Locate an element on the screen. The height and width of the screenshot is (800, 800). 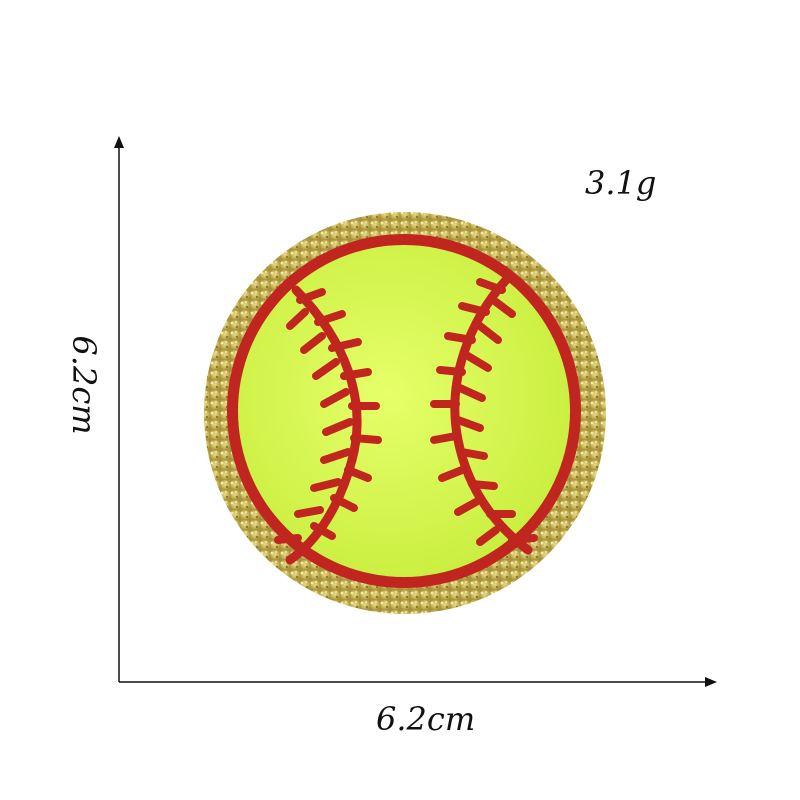
right-seam-stitches is located at coordinates (484, 412).